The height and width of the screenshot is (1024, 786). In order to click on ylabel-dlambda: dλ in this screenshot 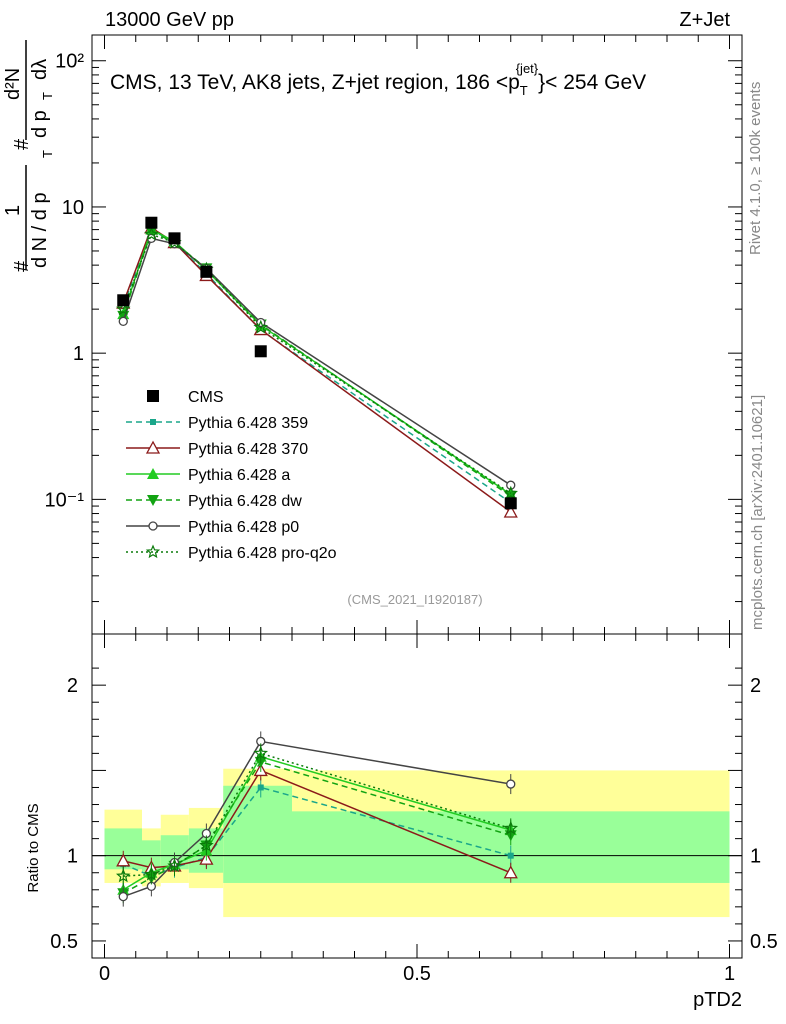, I will do `click(40, 69)`.